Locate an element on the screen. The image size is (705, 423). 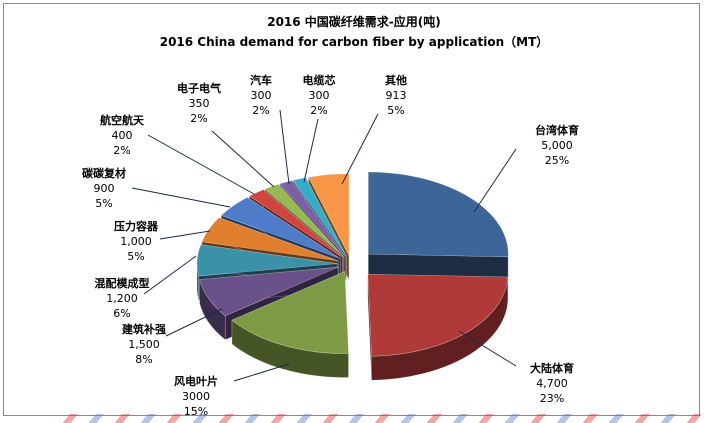
slice-percent-label: 15% is located at coordinates (196, 411).